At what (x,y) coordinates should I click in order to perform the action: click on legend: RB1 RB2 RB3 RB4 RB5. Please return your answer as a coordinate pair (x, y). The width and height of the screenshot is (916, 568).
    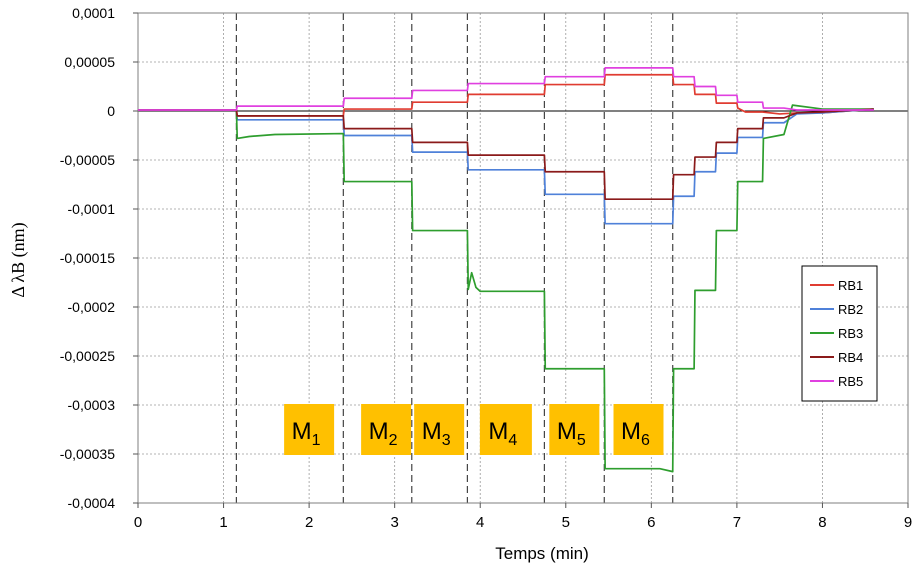
    Looking at the image, I should click on (839, 333).